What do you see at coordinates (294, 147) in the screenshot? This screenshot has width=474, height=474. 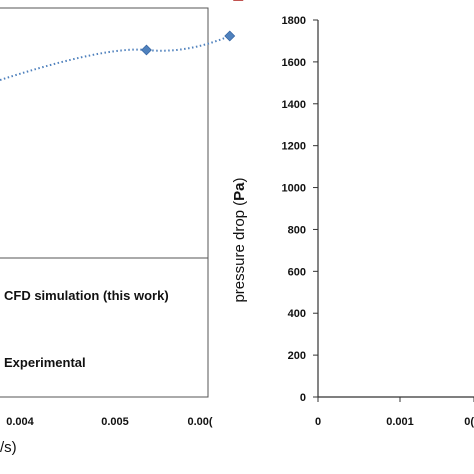 I see `y-tick-label: 1200` at bounding box center [294, 147].